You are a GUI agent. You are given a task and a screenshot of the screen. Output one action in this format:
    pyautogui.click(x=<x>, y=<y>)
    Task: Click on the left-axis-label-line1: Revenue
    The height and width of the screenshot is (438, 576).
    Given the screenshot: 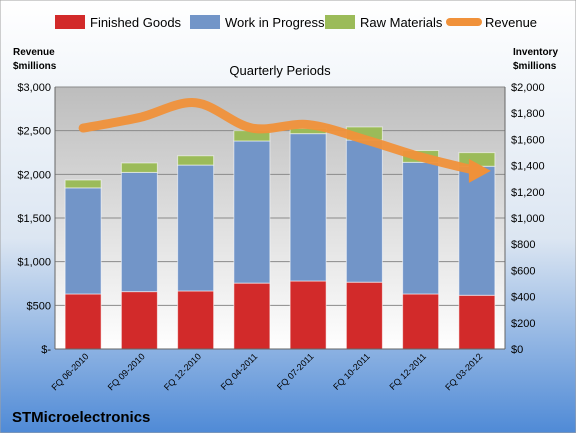 What is the action you would take?
    pyautogui.click(x=34, y=52)
    